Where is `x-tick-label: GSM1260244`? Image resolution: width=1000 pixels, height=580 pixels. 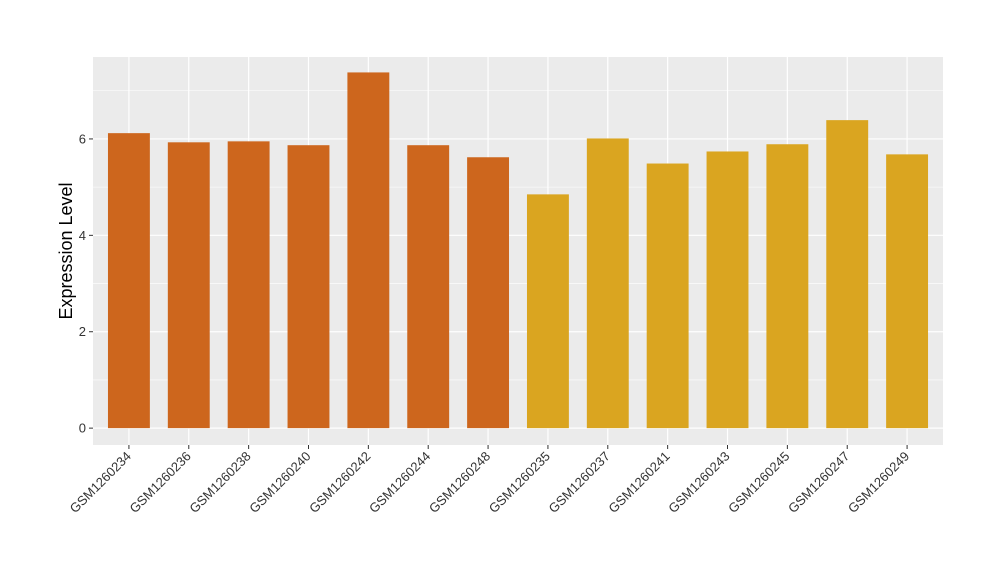 x-tick-label: GSM1260244 is located at coordinates (399, 482).